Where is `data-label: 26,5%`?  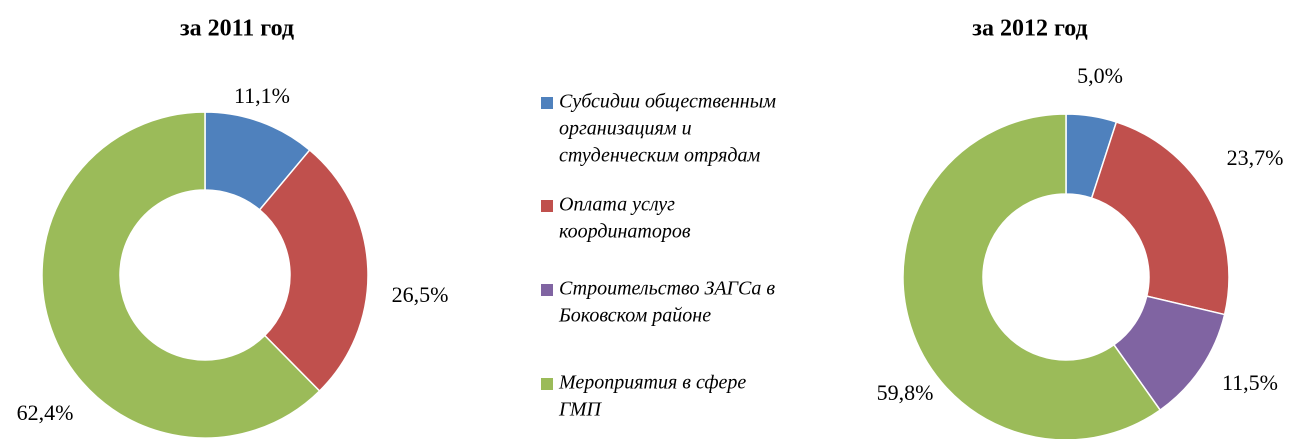
data-label: 26,5% is located at coordinates (420, 294).